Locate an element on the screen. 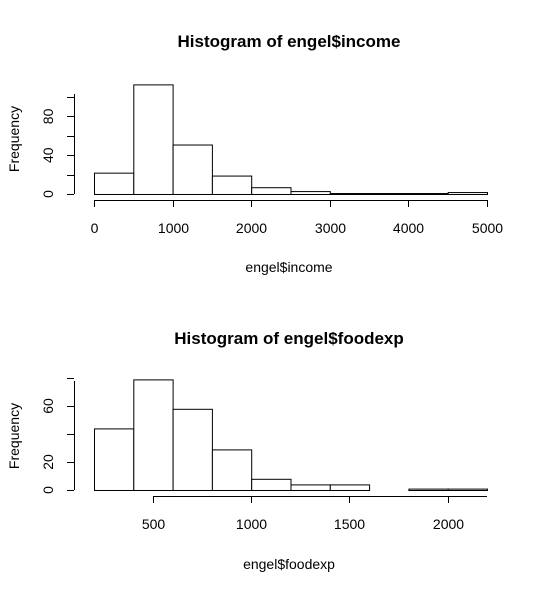 The width and height of the screenshot is (542, 593). income-x-tick-label-5: 5000 is located at coordinates (487, 228).